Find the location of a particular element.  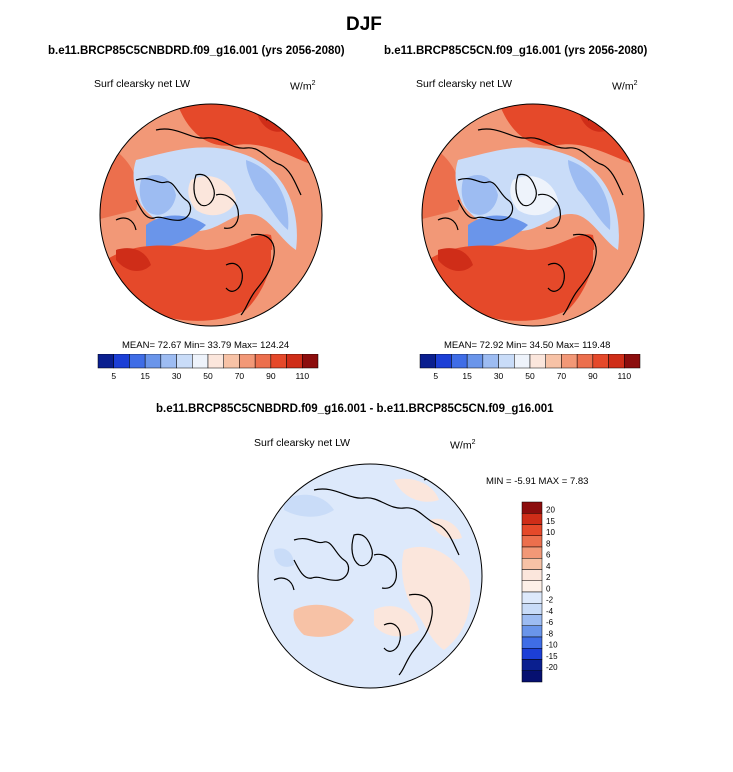

diff-stats: MIN = -5.91 MAX = 7.83 is located at coordinates (537, 481).